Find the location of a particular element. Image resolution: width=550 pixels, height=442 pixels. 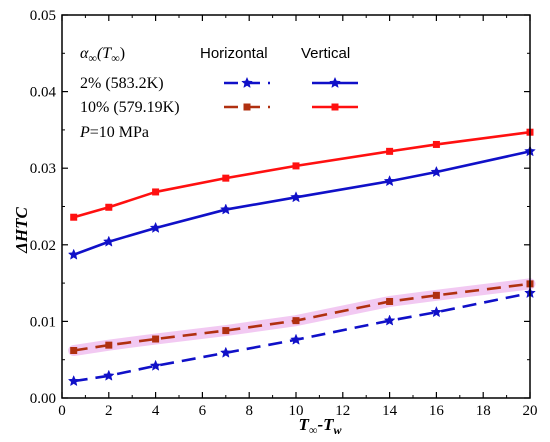

x-tick-label: 6 is located at coordinates (203, 411).